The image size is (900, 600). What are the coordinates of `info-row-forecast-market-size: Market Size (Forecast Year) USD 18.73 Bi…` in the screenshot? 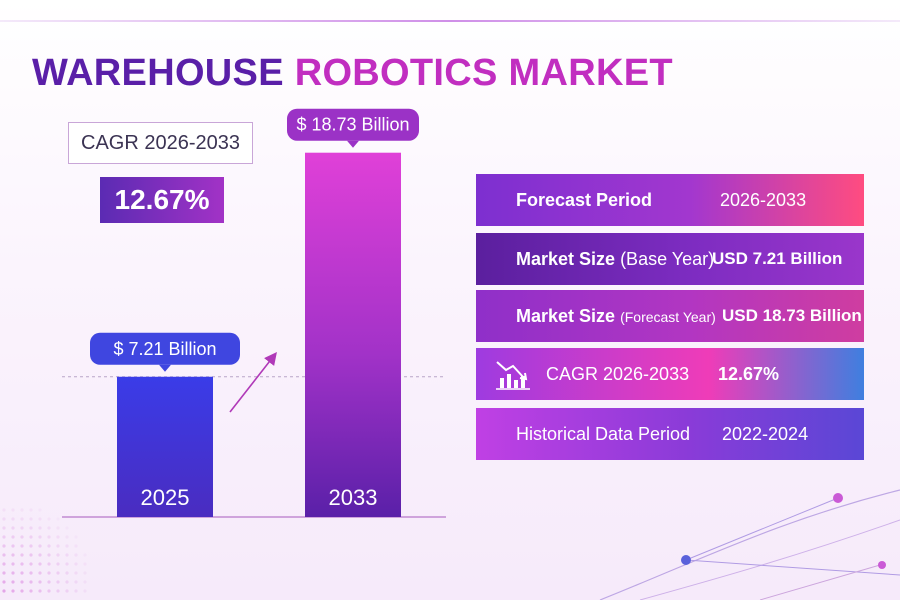 It's located at (670, 316).